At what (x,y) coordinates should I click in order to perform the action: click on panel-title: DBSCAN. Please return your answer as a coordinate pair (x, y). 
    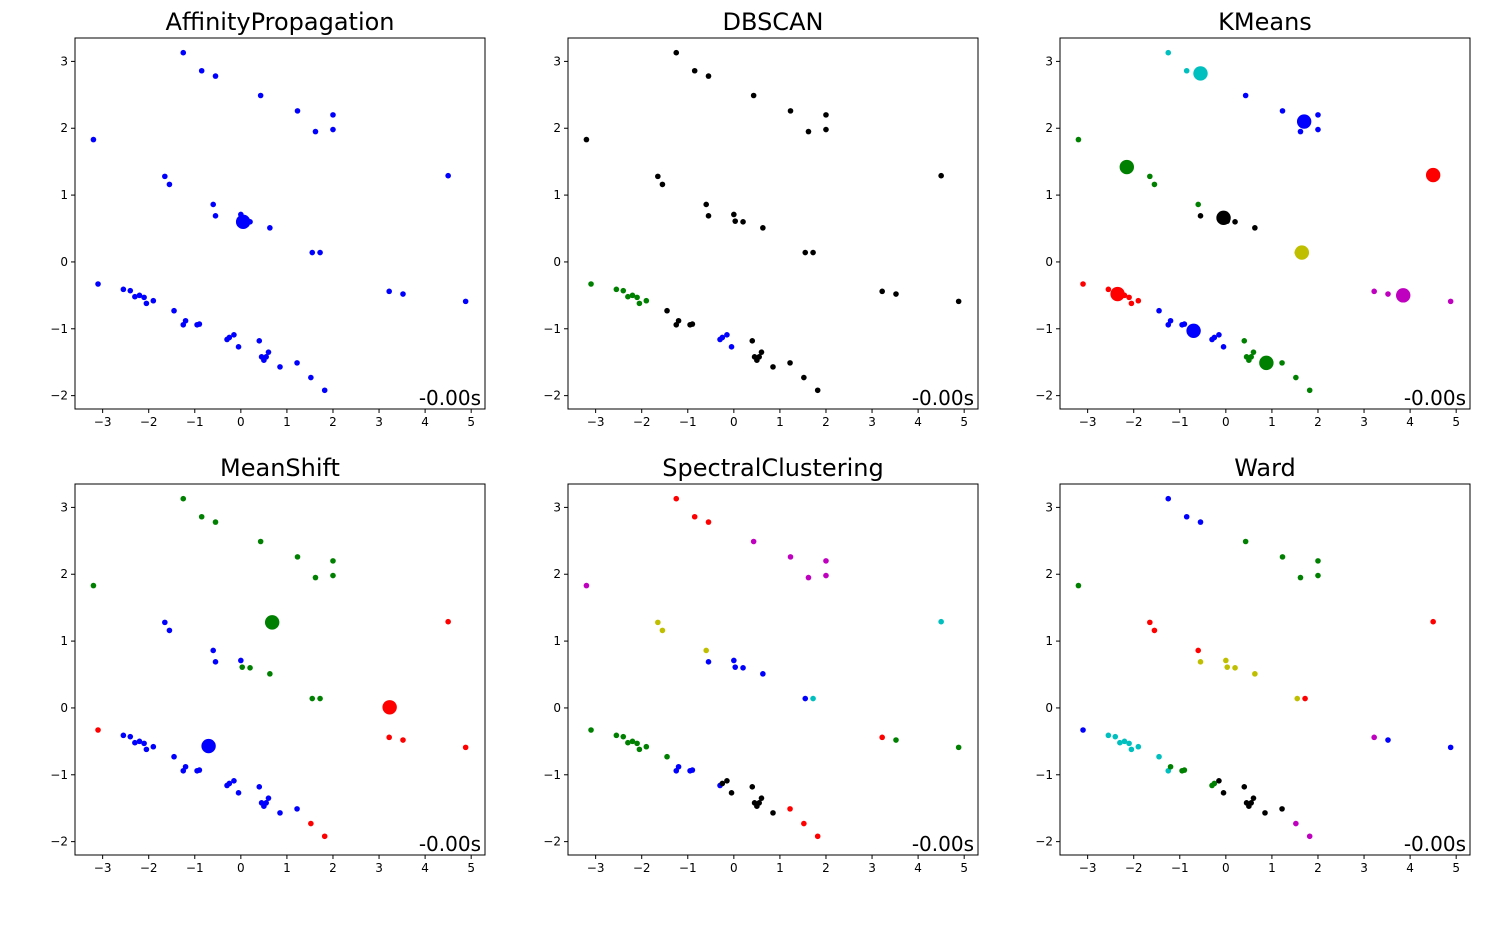
    Looking at the image, I should click on (773, 22).